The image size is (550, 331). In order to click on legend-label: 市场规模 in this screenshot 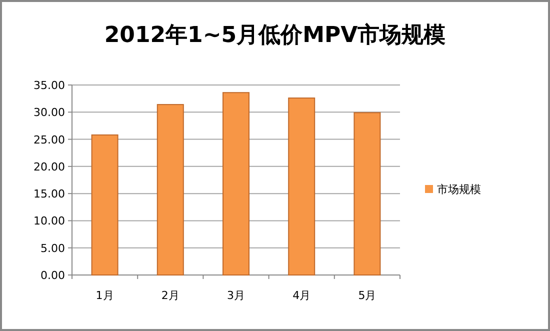, I will do `click(459, 189)`.